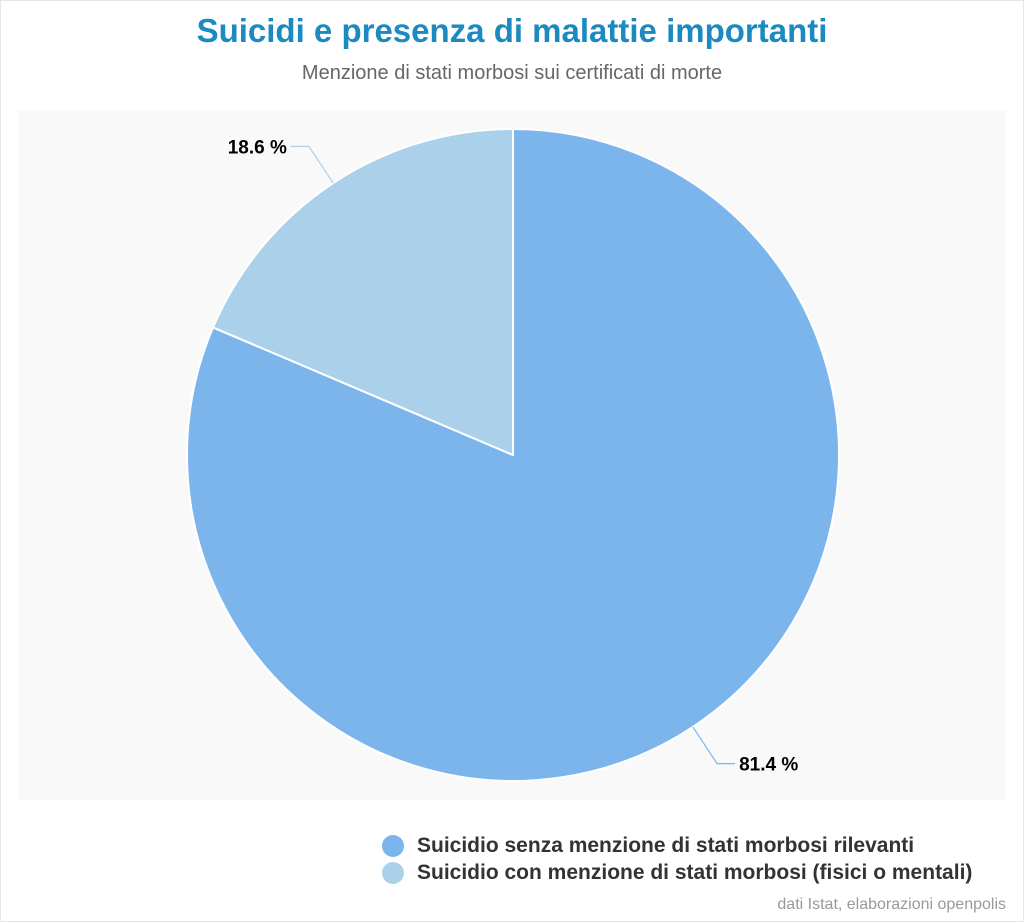 The height and width of the screenshot is (922, 1024). I want to click on pie-data-label-1: 18.6 %, so click(257, 147).